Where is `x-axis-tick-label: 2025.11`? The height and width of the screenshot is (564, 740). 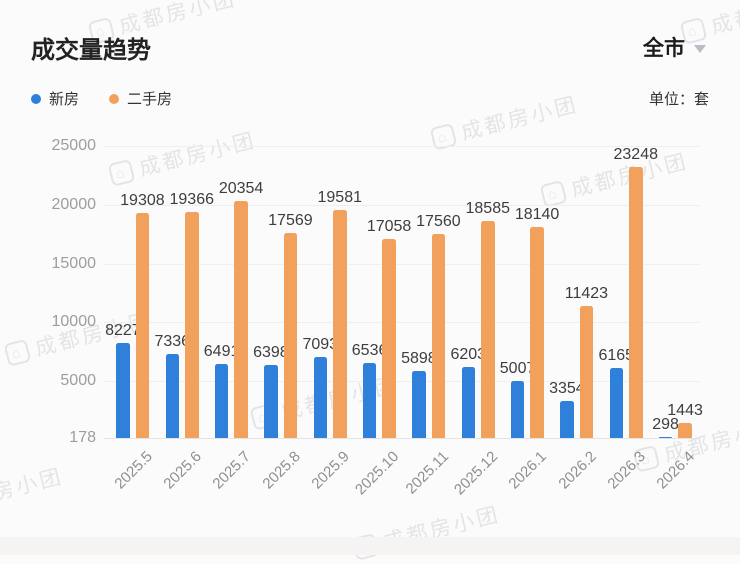 x-axis-tick-label: 2025.11 is located at coordinates (427, 473).